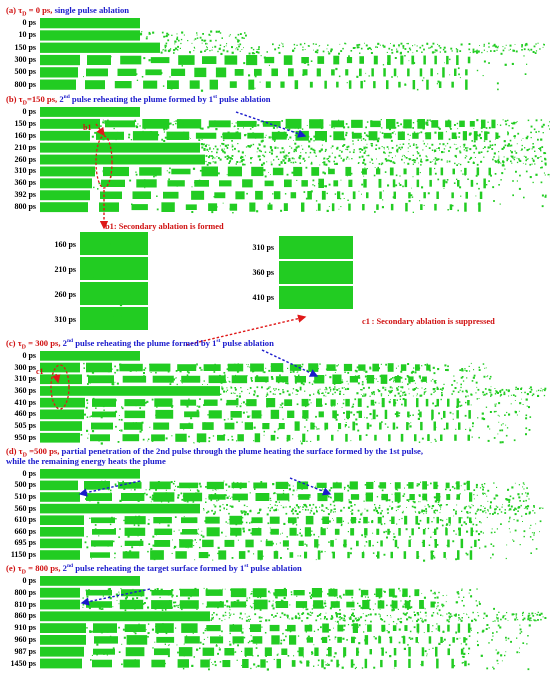 Image resolution: width=550 pixels, height=677 pixels. Describe the element at coordinates (125, 616) in the screenshot. I see `material-bar` at that location.